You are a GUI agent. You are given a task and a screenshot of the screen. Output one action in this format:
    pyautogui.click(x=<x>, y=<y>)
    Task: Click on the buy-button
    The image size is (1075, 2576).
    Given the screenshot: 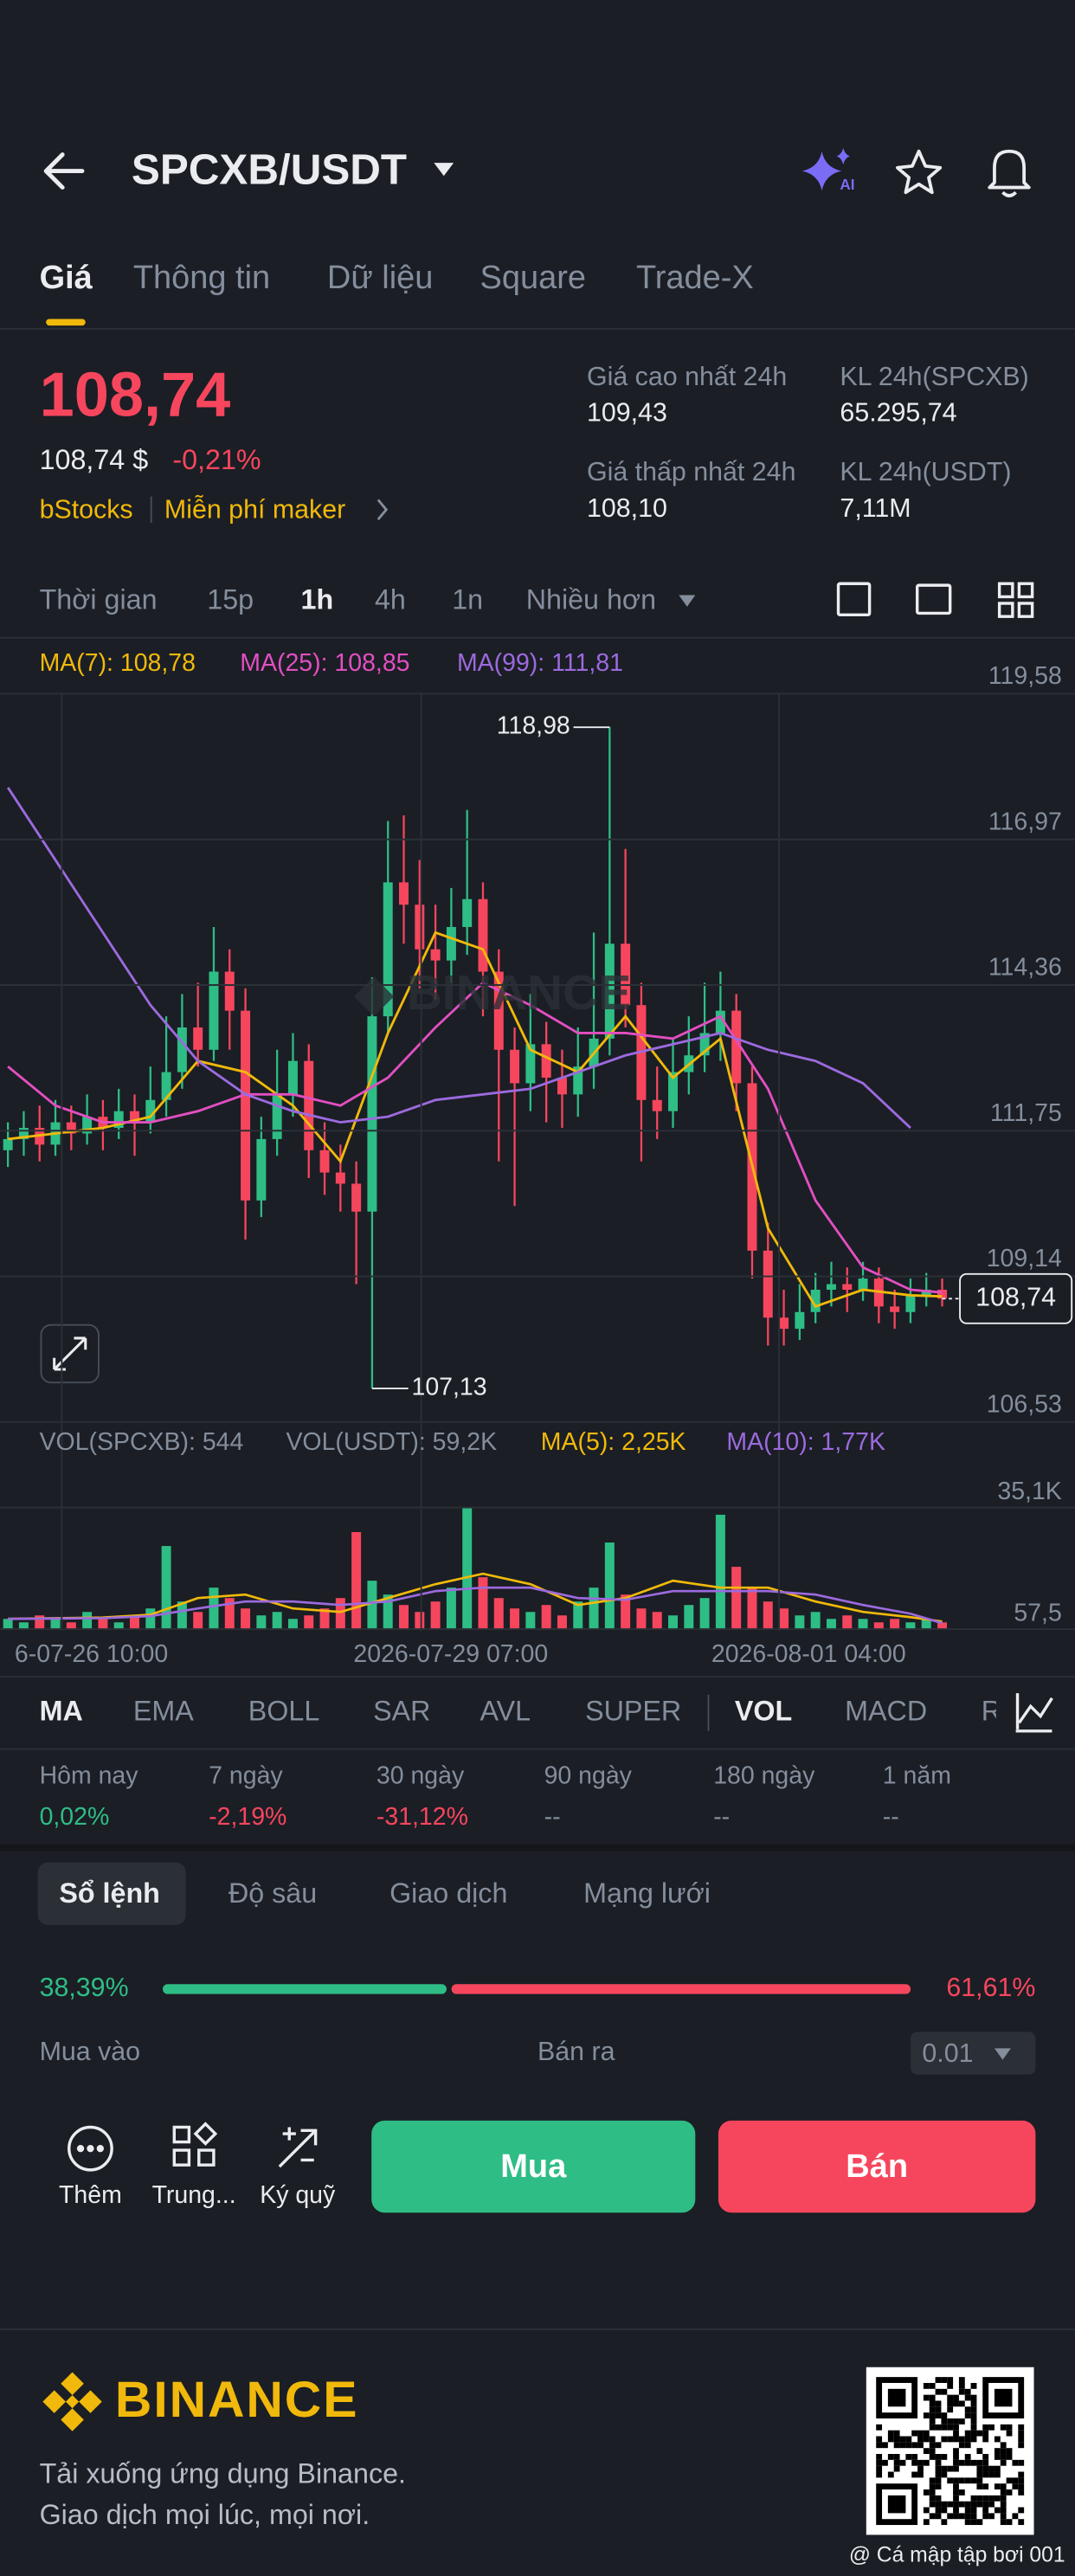 What is the action you would take?
    pyautogui.click(x=533, y=2166)
    